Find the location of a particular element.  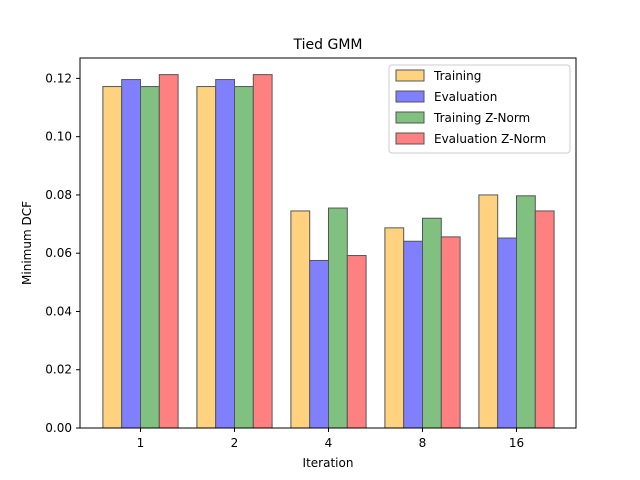

legend-label: Evaluation Z-Norm is located at coordinates (490, 139).